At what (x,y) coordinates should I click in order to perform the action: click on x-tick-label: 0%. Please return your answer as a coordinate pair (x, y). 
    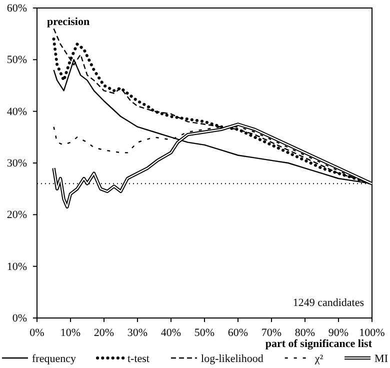
    Looking at the image, I should click on (37, 332).